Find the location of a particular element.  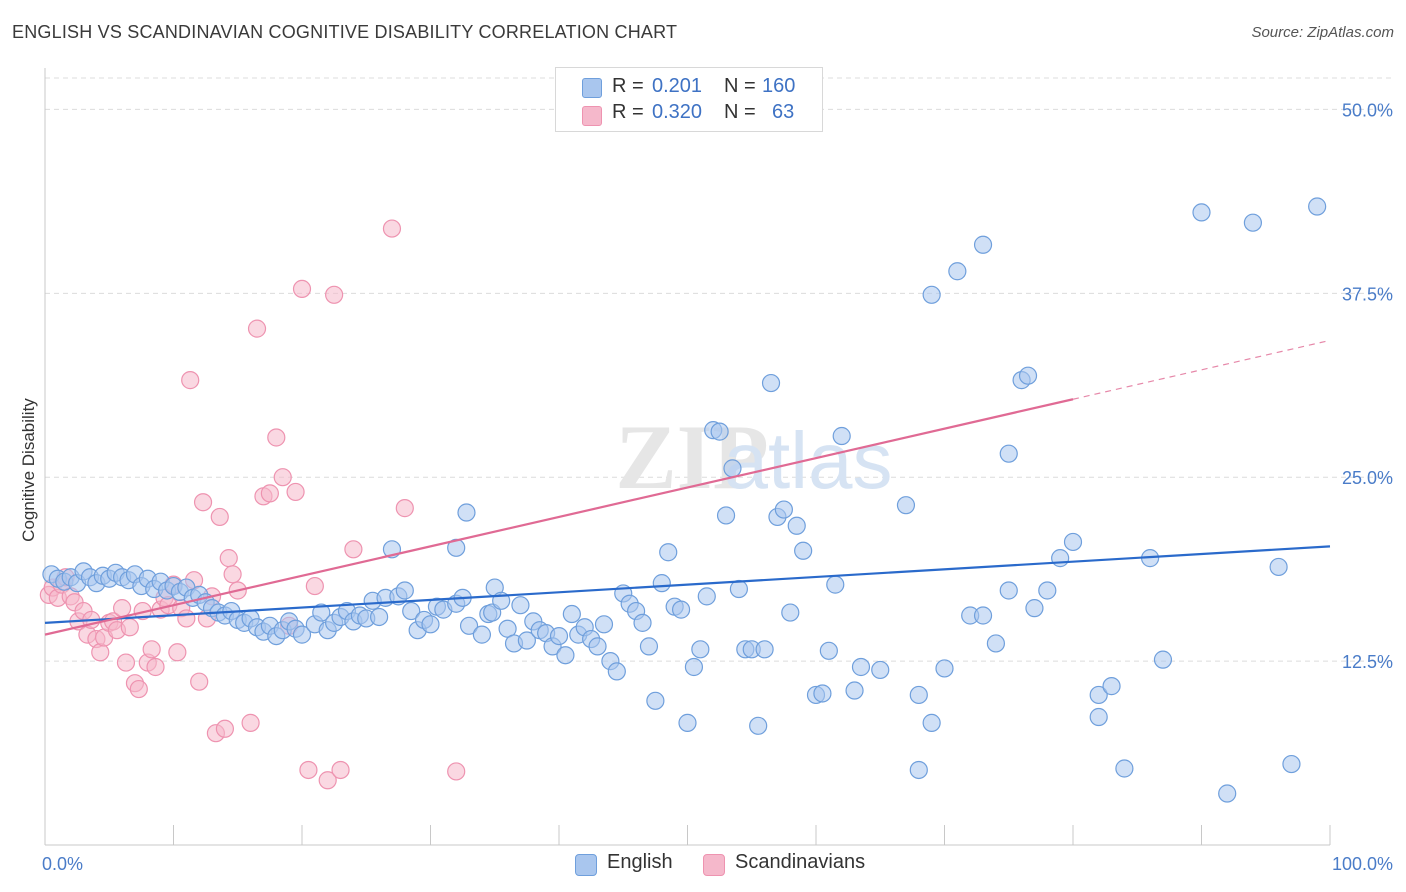

source-label: Source: ZipAtlas.com is located at coordinates (1322, 32).